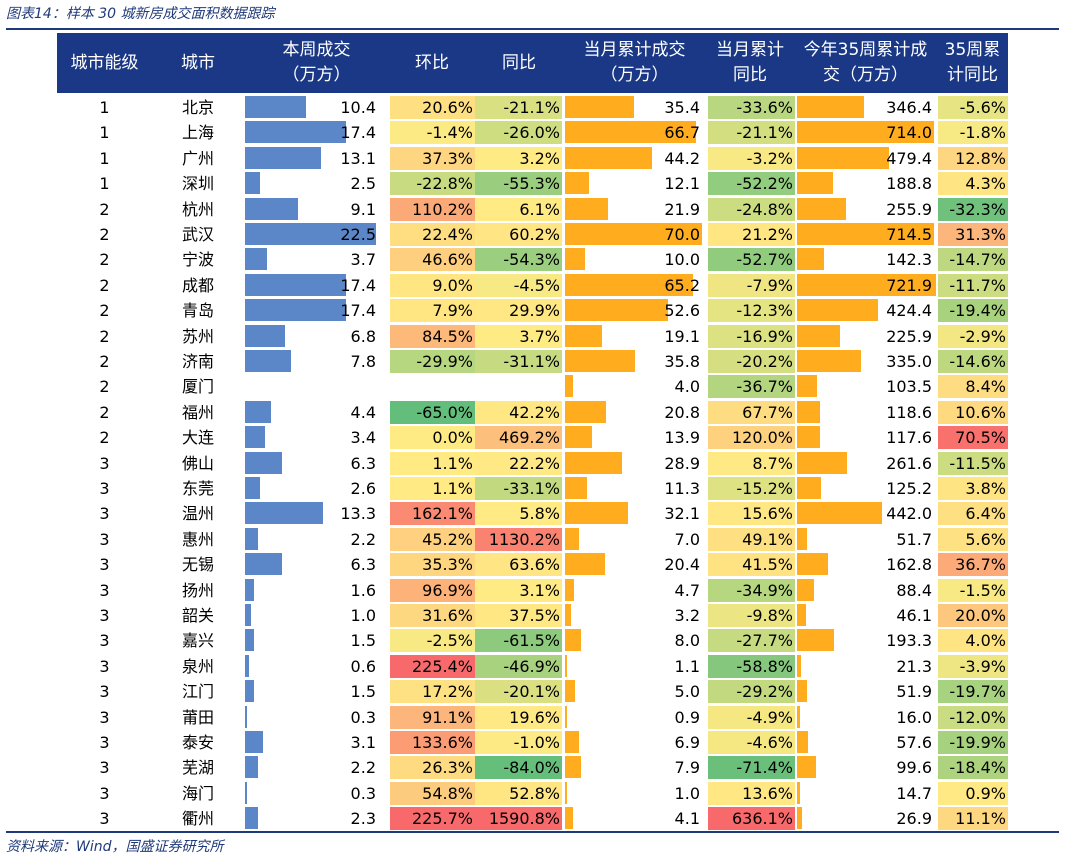  I want to click on wow-cell: 31.6%, so click(432, 615).